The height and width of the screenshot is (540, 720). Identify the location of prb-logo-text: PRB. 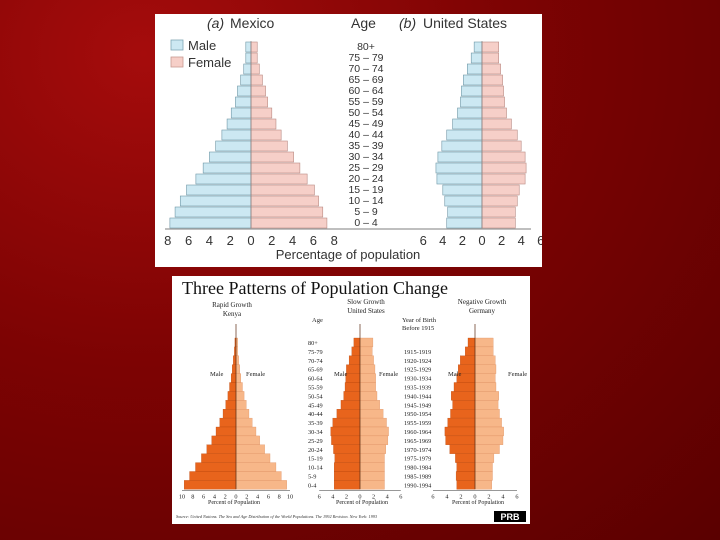
(510, 517).